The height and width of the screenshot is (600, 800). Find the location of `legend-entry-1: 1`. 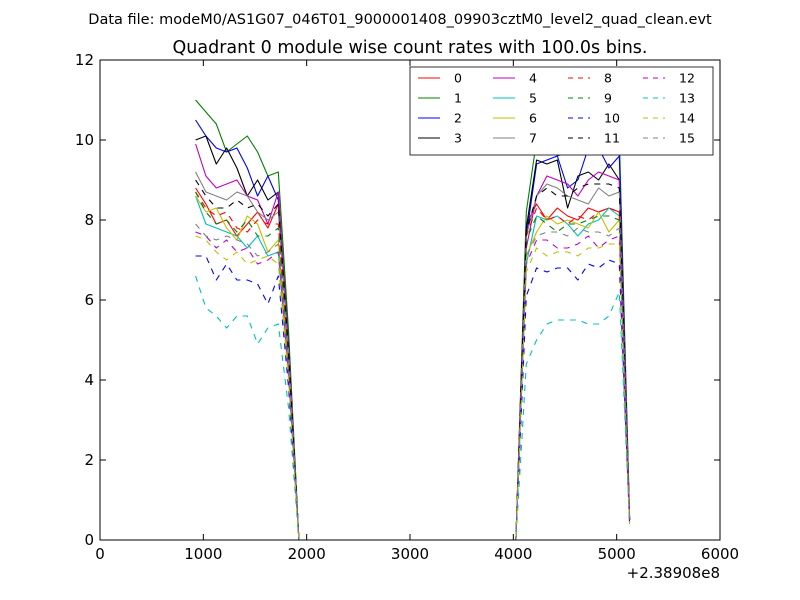

legend-entry-1: 1 is located at coordinates (440, 98).